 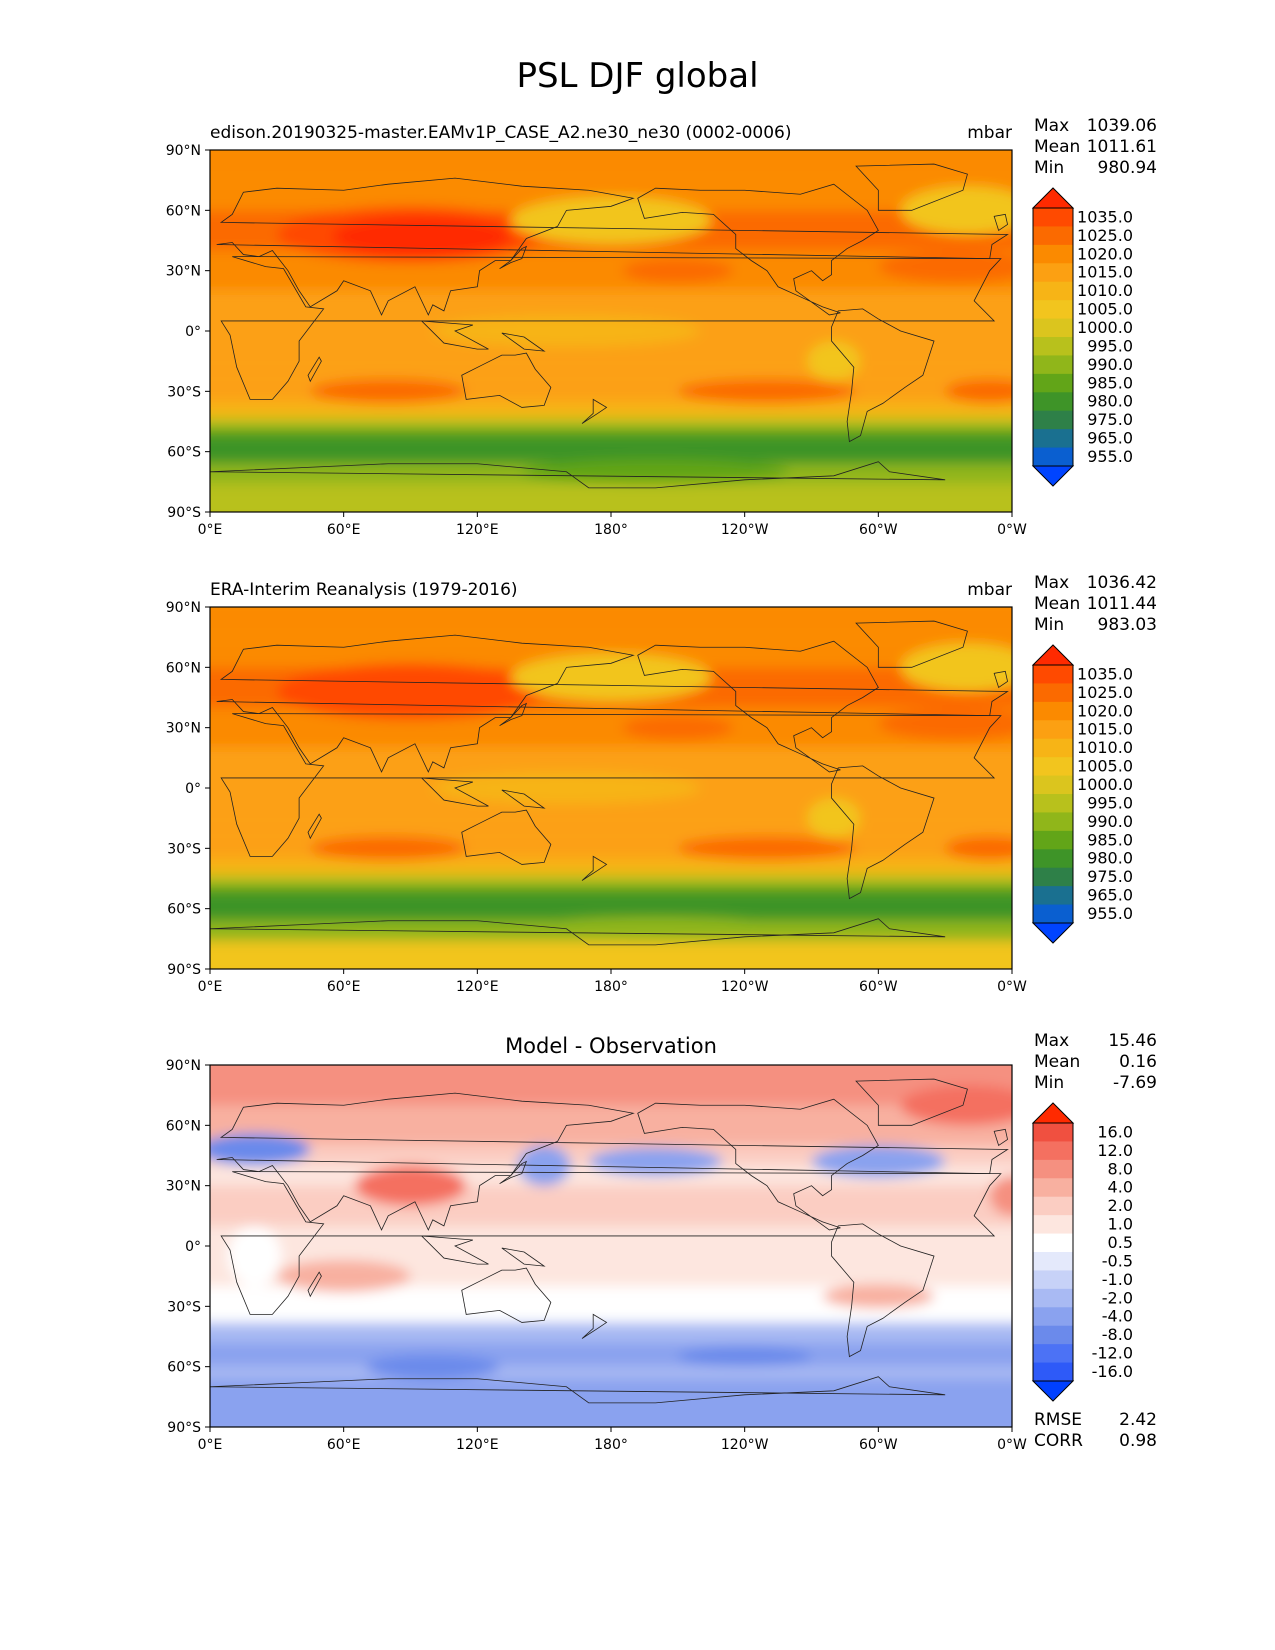 I want to click on panel-title: ERA-Interim Reanalysis (1979-2016), so click(x=364, y=590).